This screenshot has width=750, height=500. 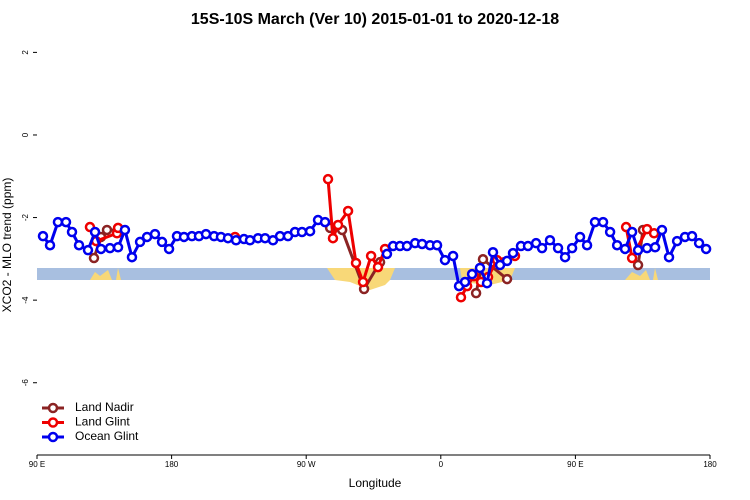 What do you see at coordinates (306, 464) in the screenshot?
I see `x-tick-label: 90 W` at bounding box center [306, 464].